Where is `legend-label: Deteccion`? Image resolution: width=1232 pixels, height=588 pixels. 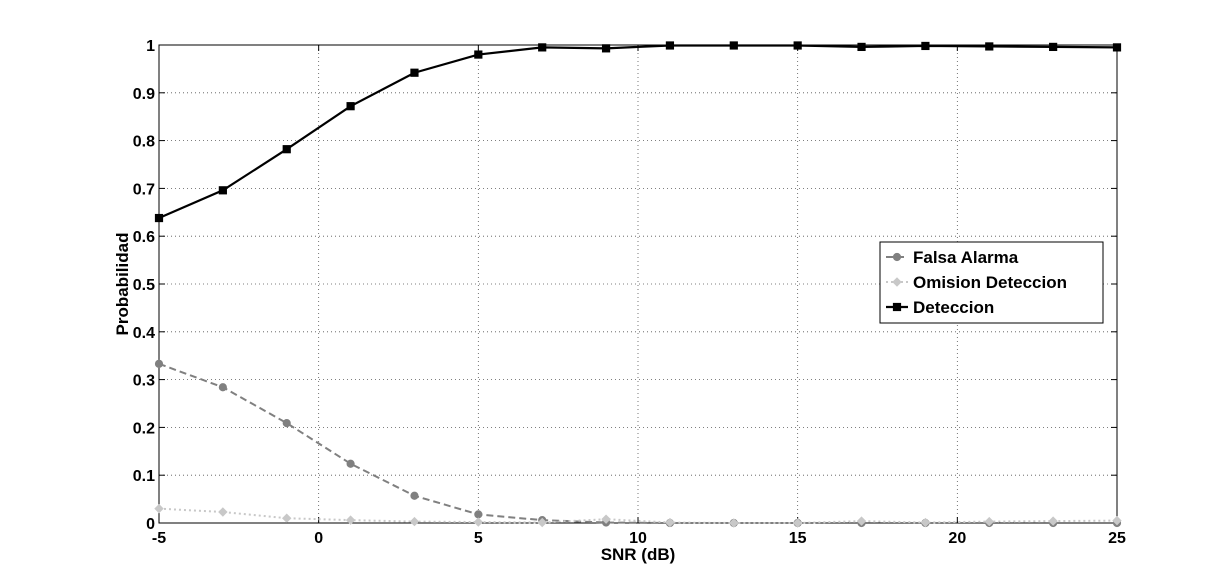
legend-label: Deteccion is located at coordinates (953, 307).